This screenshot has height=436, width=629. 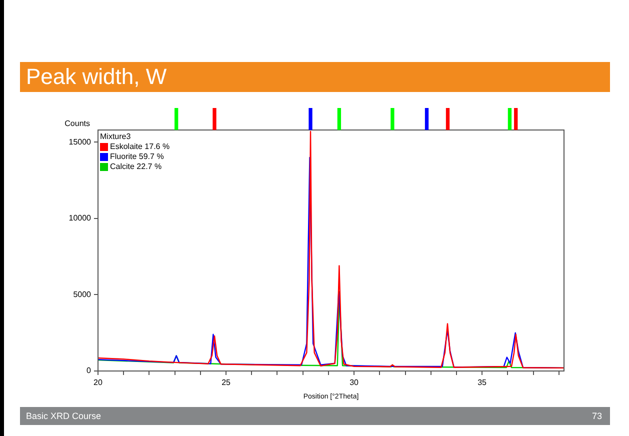 What do you see at coordinates (136, 167) in the screenshot?
I see `legend-label: Calcite 22.7 %` at bounding box center [136, 167].